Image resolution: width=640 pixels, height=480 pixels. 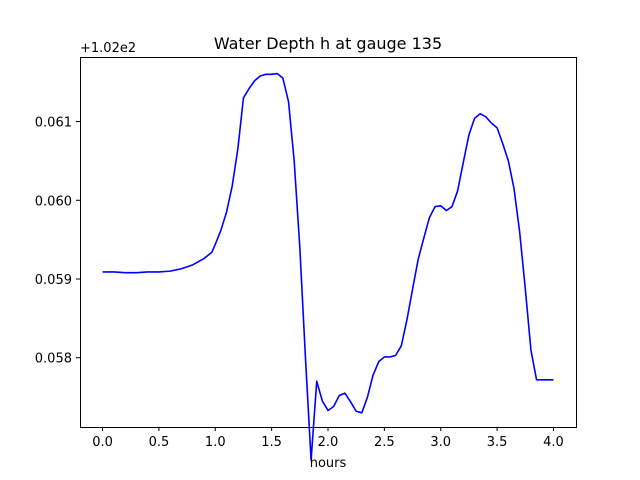 What do you see at coordinates (159, 442) in the screenshot?
I see `x-tick-label: 0.5` at bounding box center [159, 442].